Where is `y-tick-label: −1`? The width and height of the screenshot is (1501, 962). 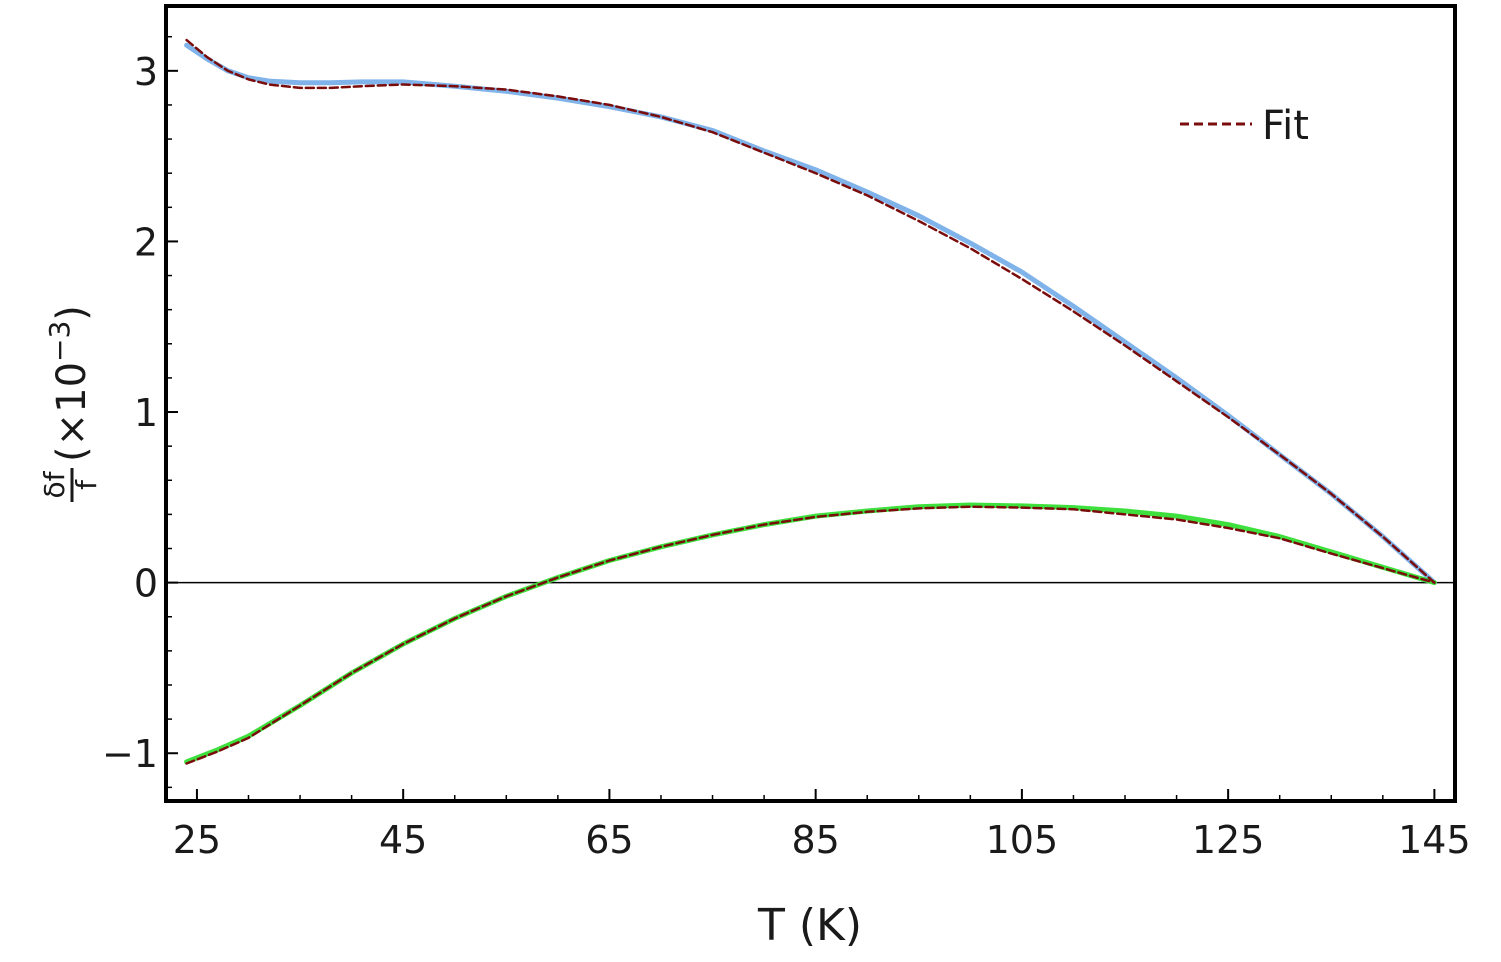 y-tick-label: −1 is located at coordinates (130, 754).